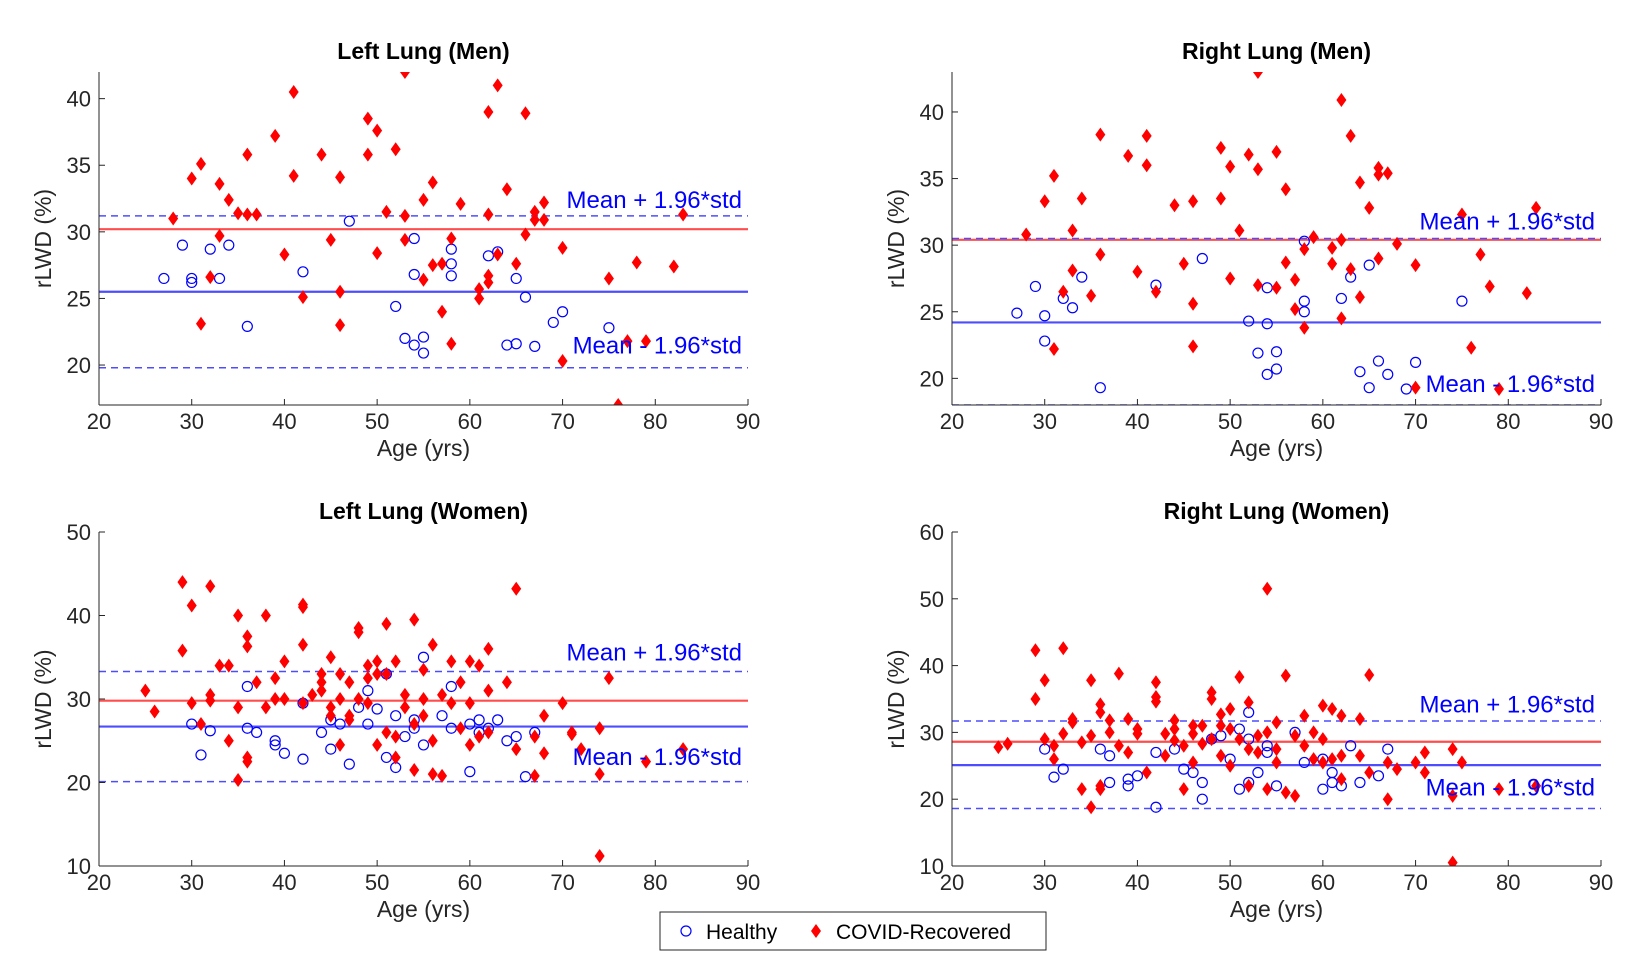 This screenshot has width=1636, height=962. What do you see at coordinates (748, 421) in the screenshot?
I see `x-tick-label: 90` at bounding box center [748, 421].